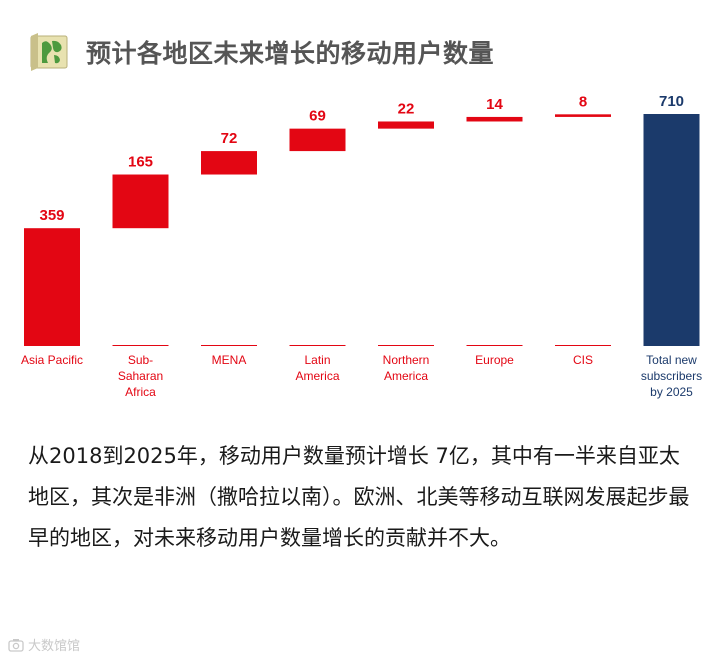 The height and width of the screenshot is (660, 720). Describe the element at coordinates (671, 101) in the screenshot. I see `data-label: 710` at that location.